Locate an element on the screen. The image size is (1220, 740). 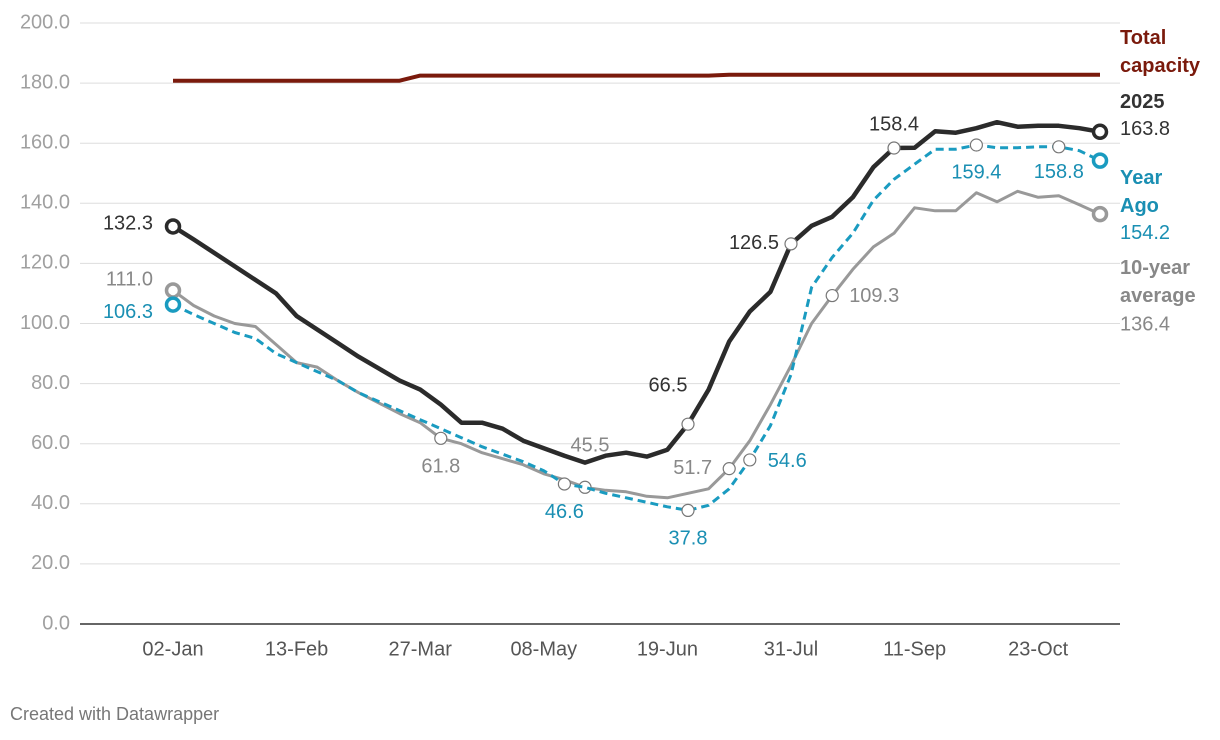
value-label: 158.4 is located at coordinates (894, 124).